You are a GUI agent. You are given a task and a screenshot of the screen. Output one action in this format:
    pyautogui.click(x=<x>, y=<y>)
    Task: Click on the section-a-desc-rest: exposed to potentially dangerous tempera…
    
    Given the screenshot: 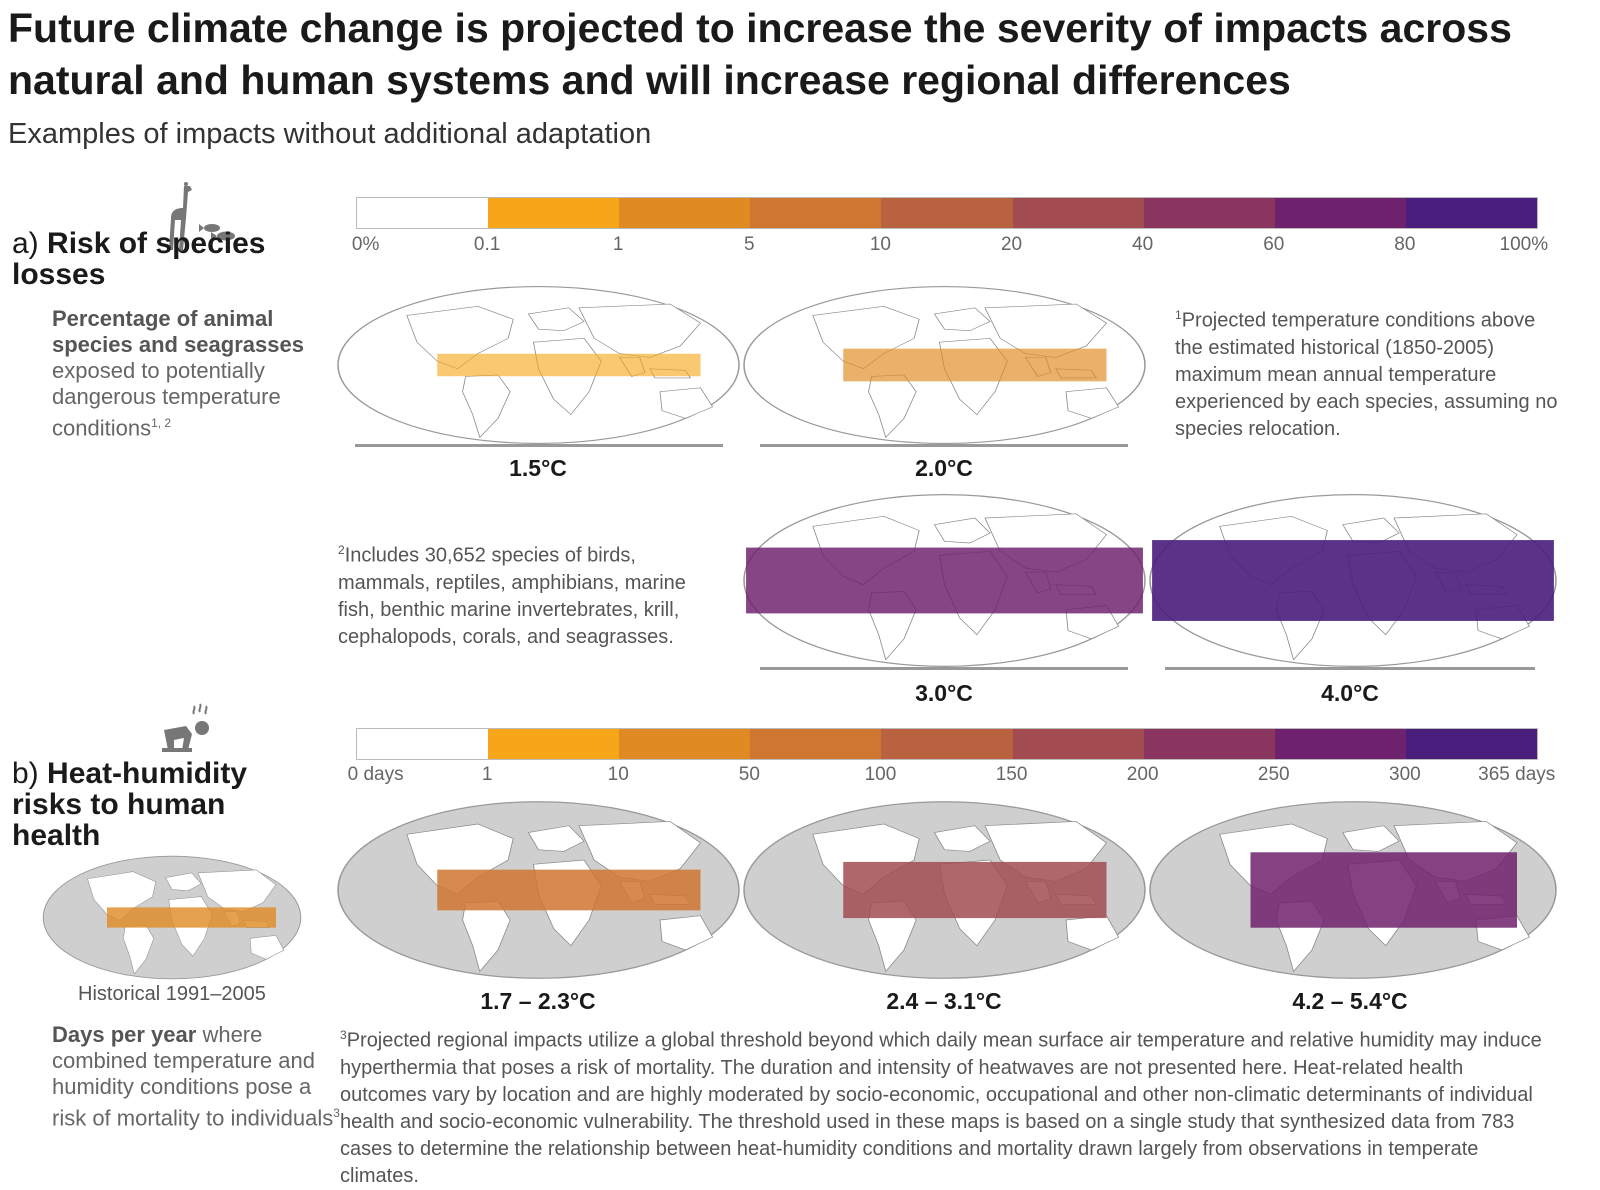 What is the action you would take?
    pyautogui.click(x=166, y=399)
    